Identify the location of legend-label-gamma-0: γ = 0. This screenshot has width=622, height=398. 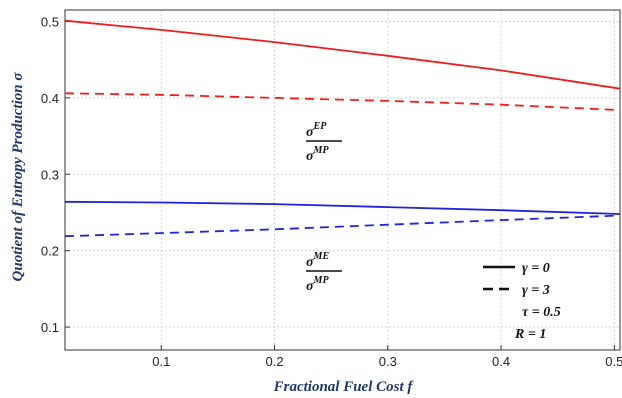
(536, 268).